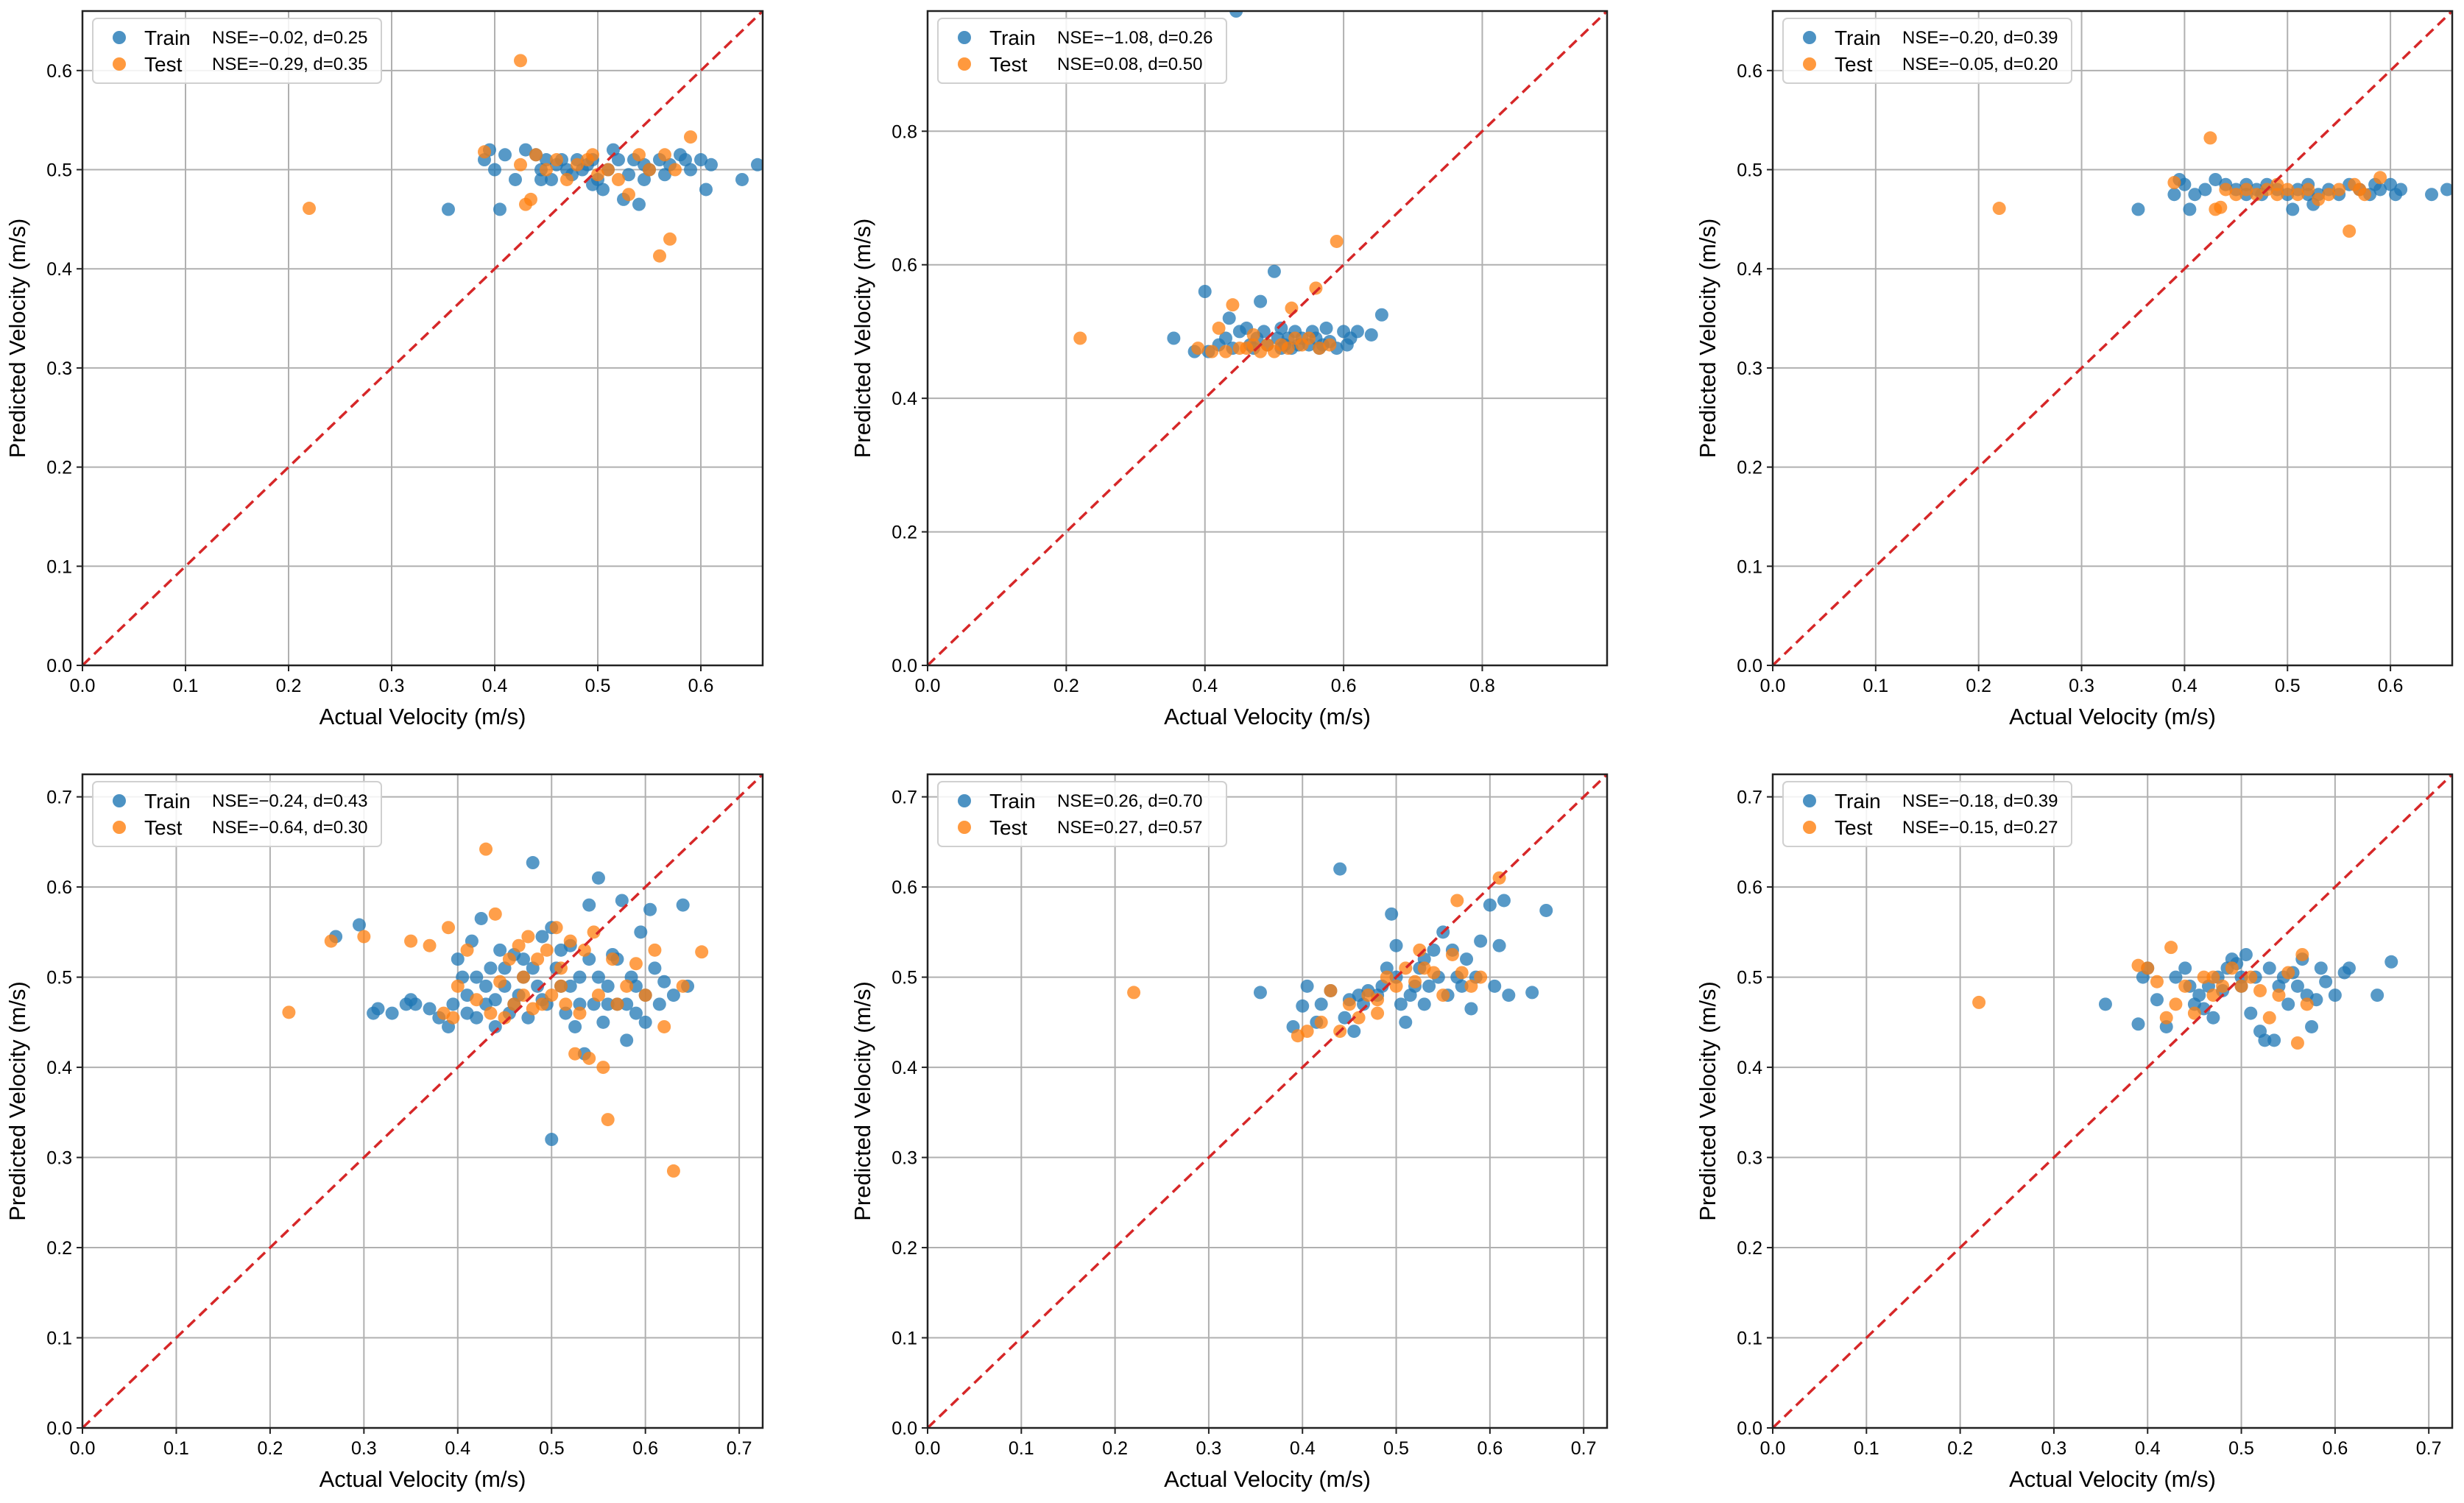 This screenshot has width=2464, height=1503. I want to click on legend-stat: NSE=−0.18, d=0.39, so click(1980, 801).